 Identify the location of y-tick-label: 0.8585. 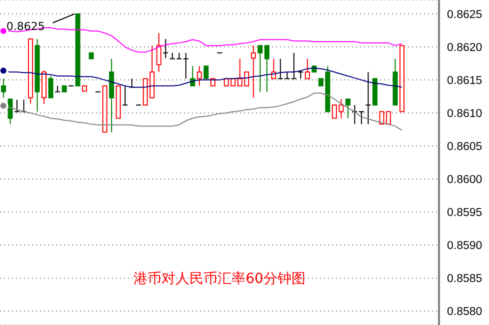
(464, 279).